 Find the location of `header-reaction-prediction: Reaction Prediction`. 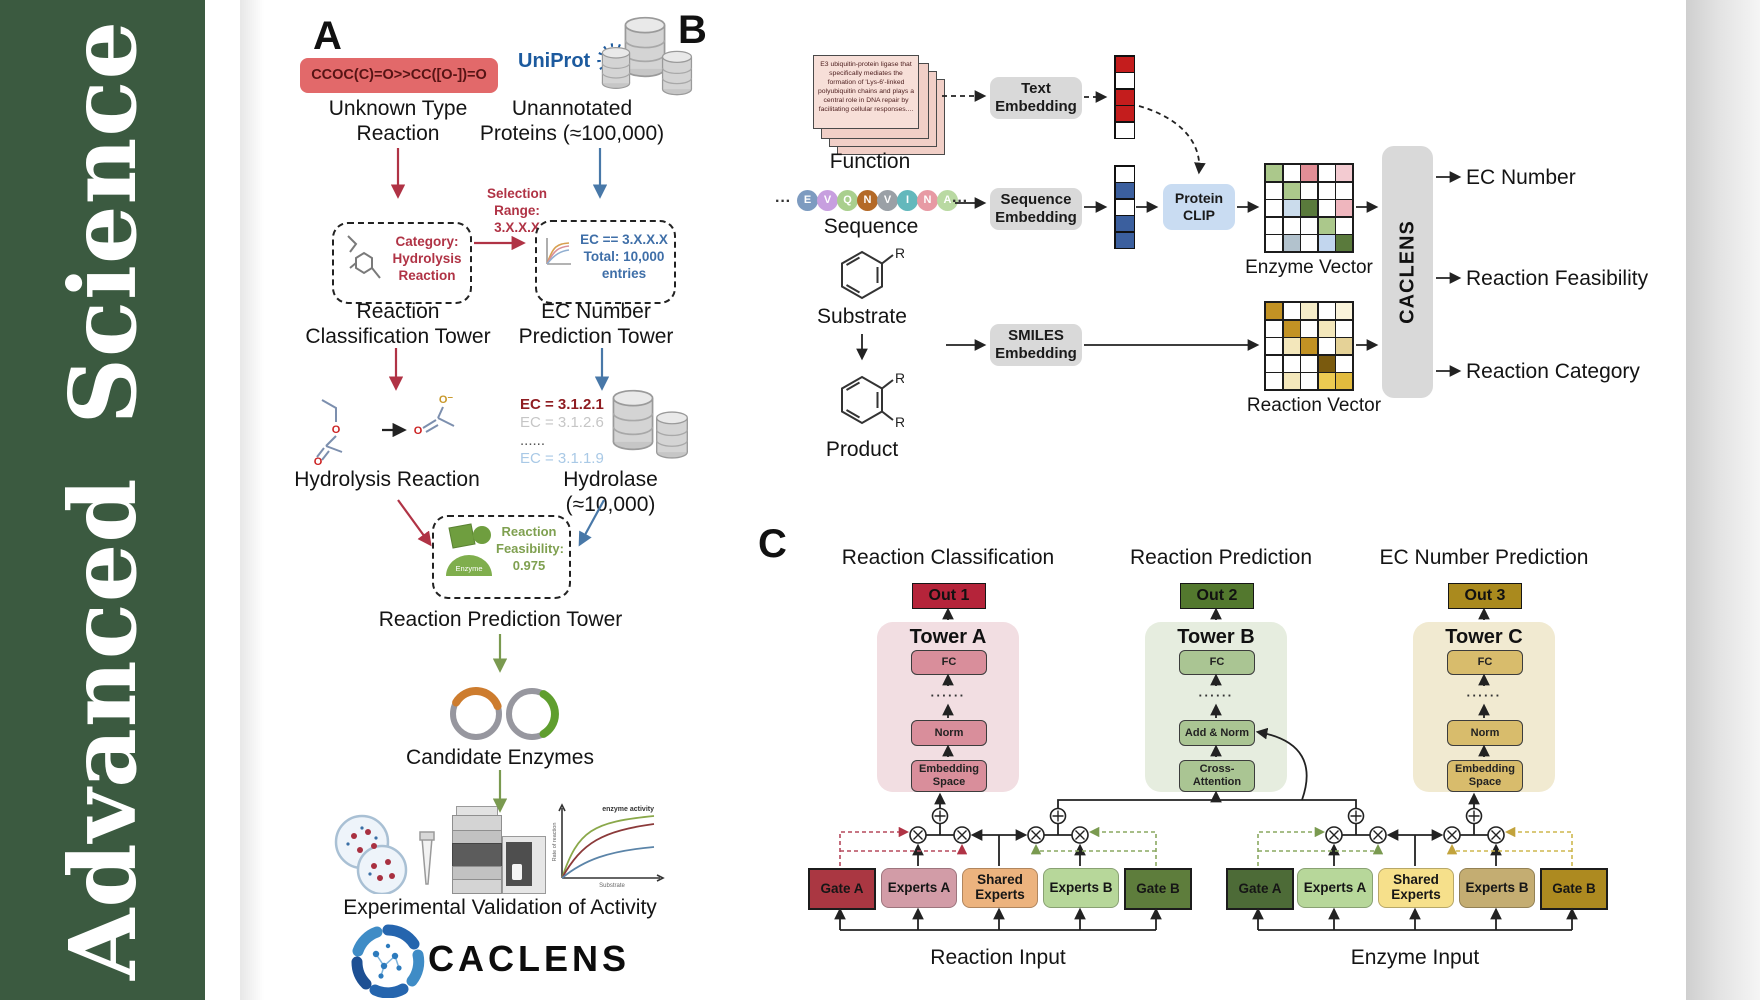

header-reaction-prediction: Reaction Prediction is located at coordinates (1221, 557).